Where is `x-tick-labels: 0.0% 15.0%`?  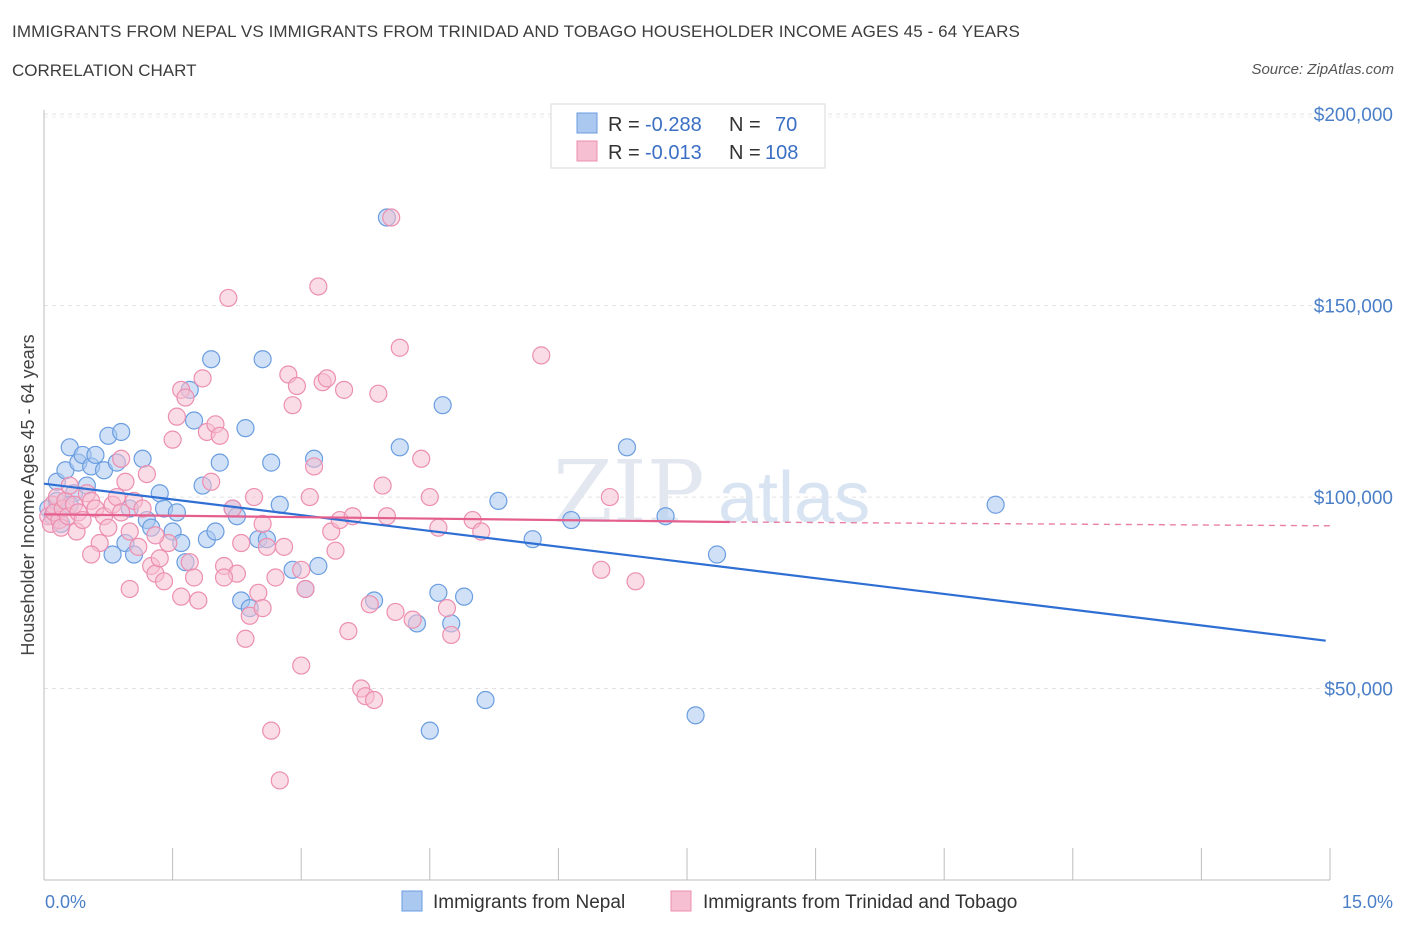
x-tick-labels: 0.0% 15.0% is located at coordinates (719, 902).